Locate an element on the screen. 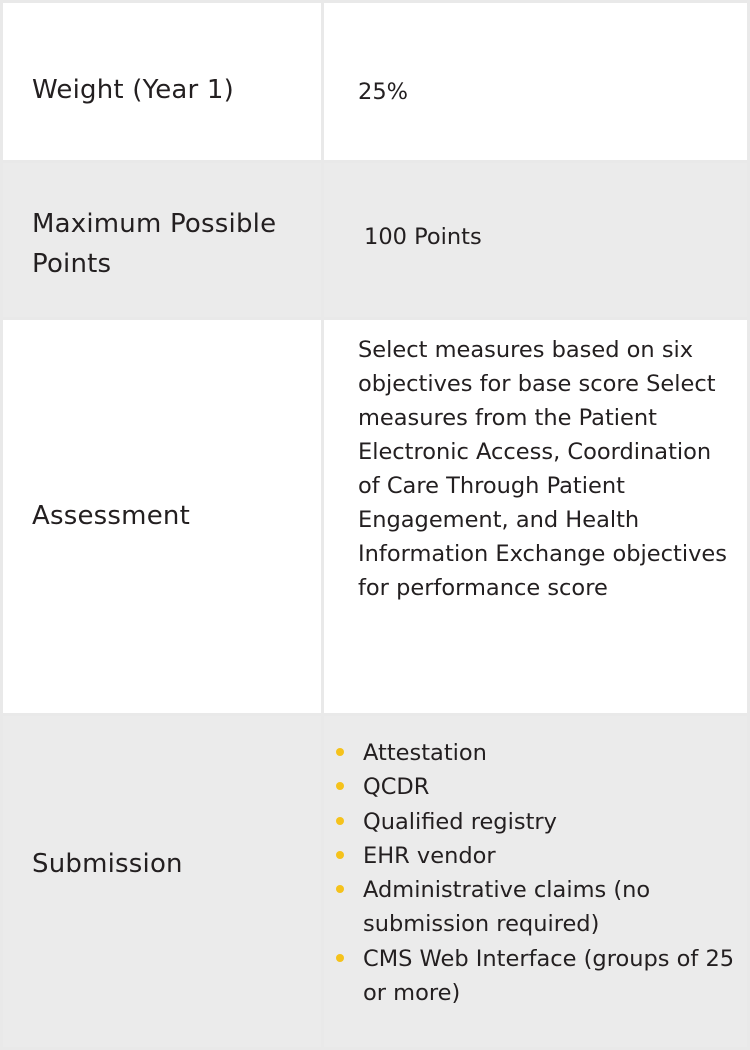  table-row-points: Maximum Possible Points 100 Points is located at coordinates (375, 240).